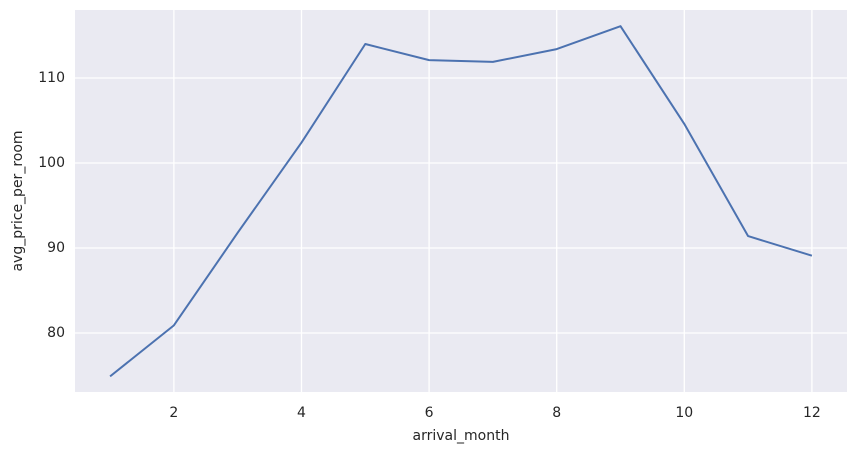 Image resolution: width=859 pixels, height=454 pixels. I want to click on x-tick-label: 2, so click(173, 413).